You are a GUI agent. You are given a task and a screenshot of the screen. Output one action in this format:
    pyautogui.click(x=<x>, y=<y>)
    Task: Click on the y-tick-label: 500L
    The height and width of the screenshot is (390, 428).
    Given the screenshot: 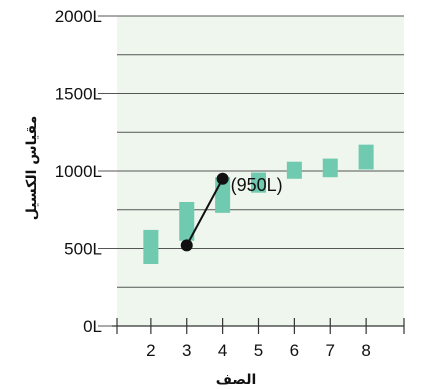 What is the action you would take?
    pyautogui.click(x=83, y=249)
    